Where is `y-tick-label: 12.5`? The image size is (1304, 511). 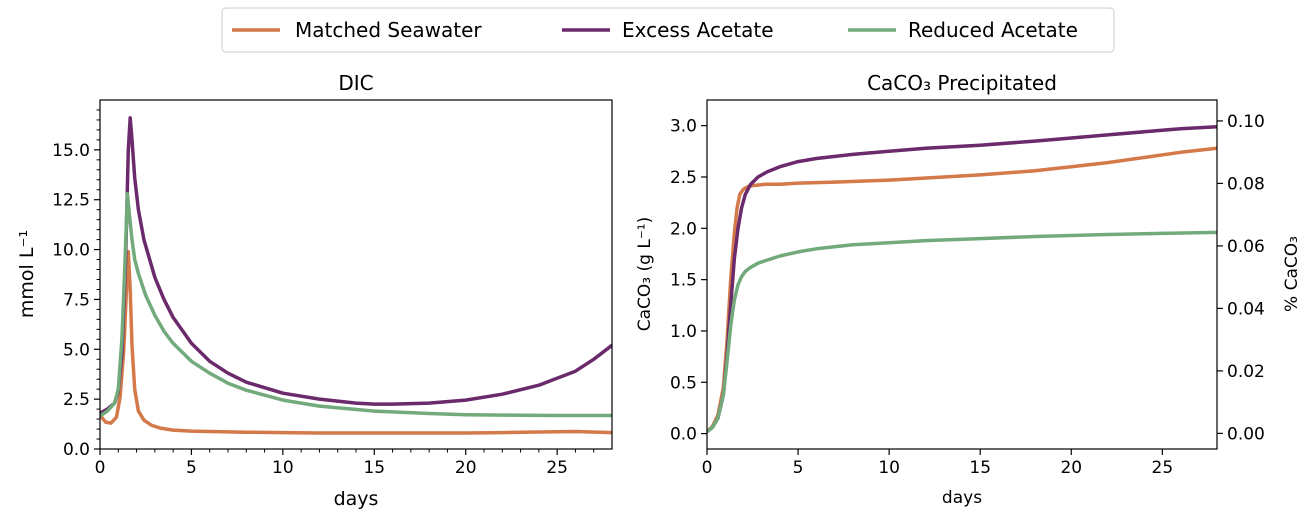 y-tick-label: 12.5 is located at coordinates (71, 201).